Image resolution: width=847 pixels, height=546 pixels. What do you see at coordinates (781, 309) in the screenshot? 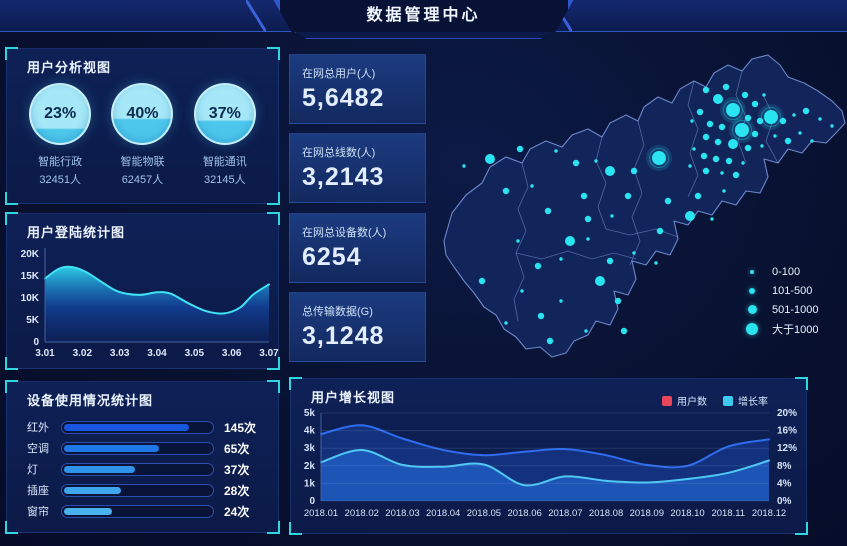
I see `map-legend-item-501-1000: 501-1000` at bounding box center [781, 309].